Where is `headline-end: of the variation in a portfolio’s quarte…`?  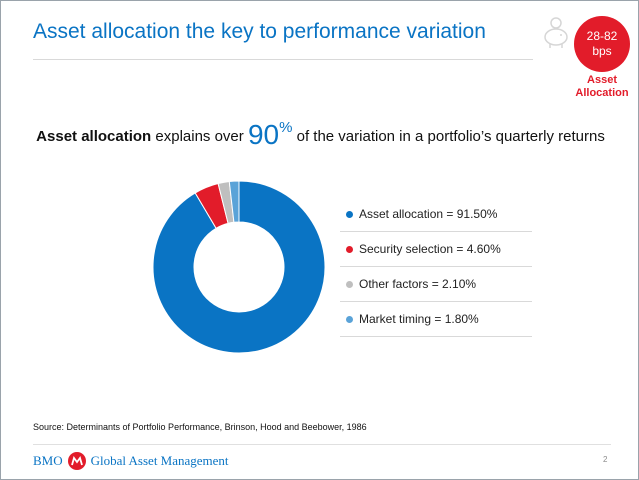
headline-end: of the variation in a portfolio’s quarte… is located at coordinates (448, 136).